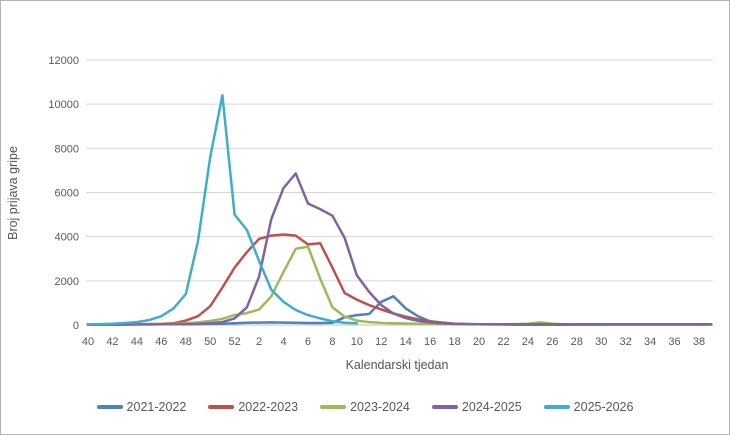 The height and width of the screenshot is (435, 730). I want to click on x-tick-label: 18, so click(454, 342).